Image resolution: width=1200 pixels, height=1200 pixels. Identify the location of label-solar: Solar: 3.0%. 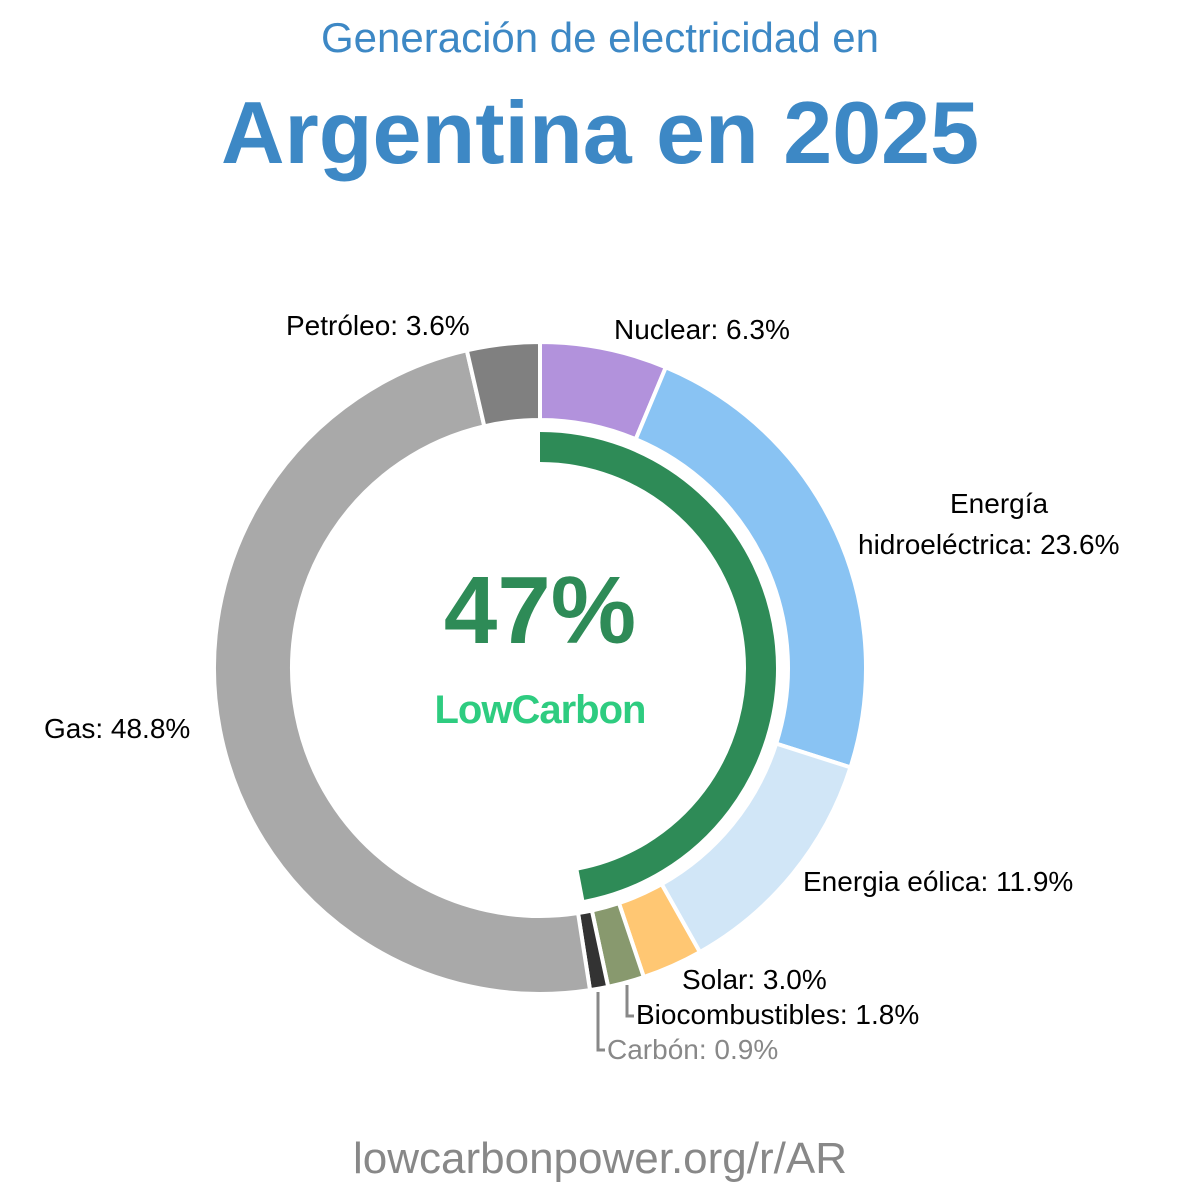
(754, 979).